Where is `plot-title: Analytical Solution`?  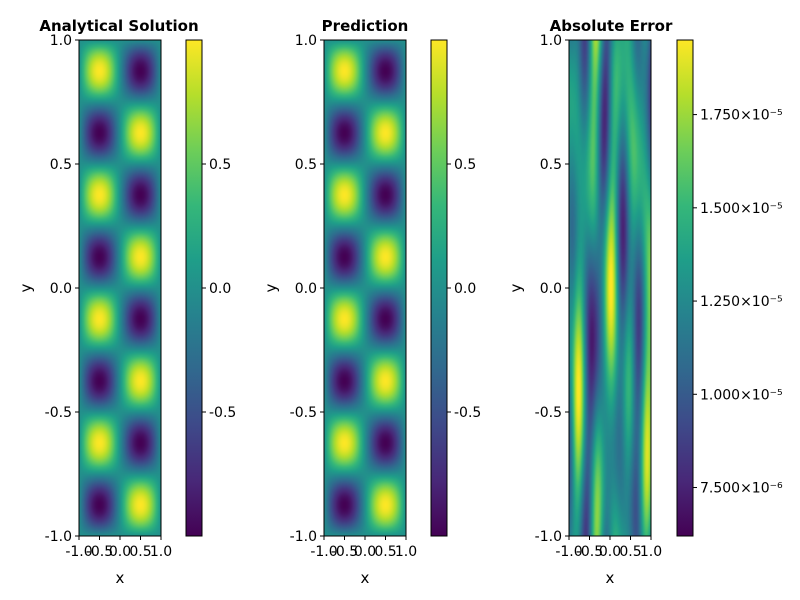 plot-title: Analytical Solution is located at coordinates (118, 26).